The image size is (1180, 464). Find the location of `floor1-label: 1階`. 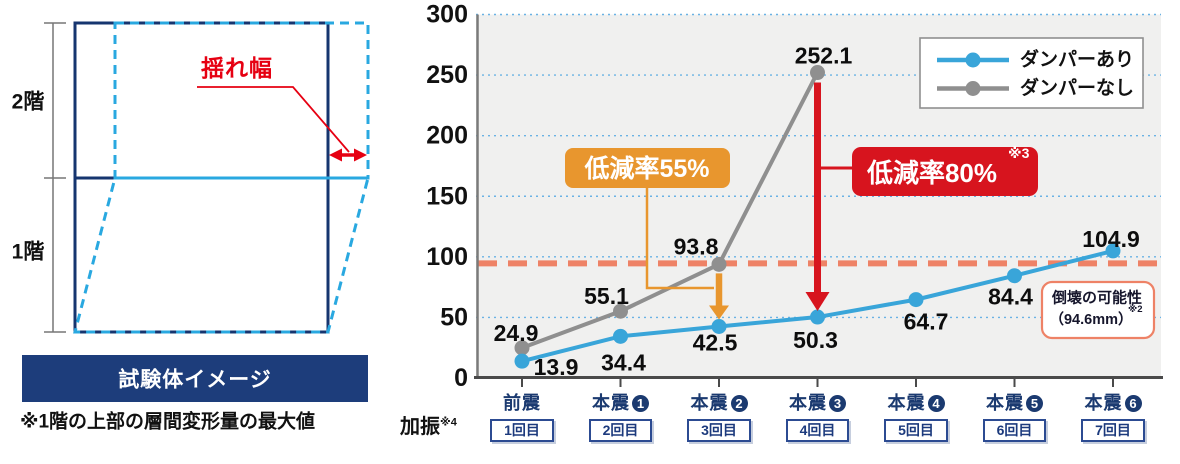

floor1-label: 1階 is located at coordinates (28, 252).